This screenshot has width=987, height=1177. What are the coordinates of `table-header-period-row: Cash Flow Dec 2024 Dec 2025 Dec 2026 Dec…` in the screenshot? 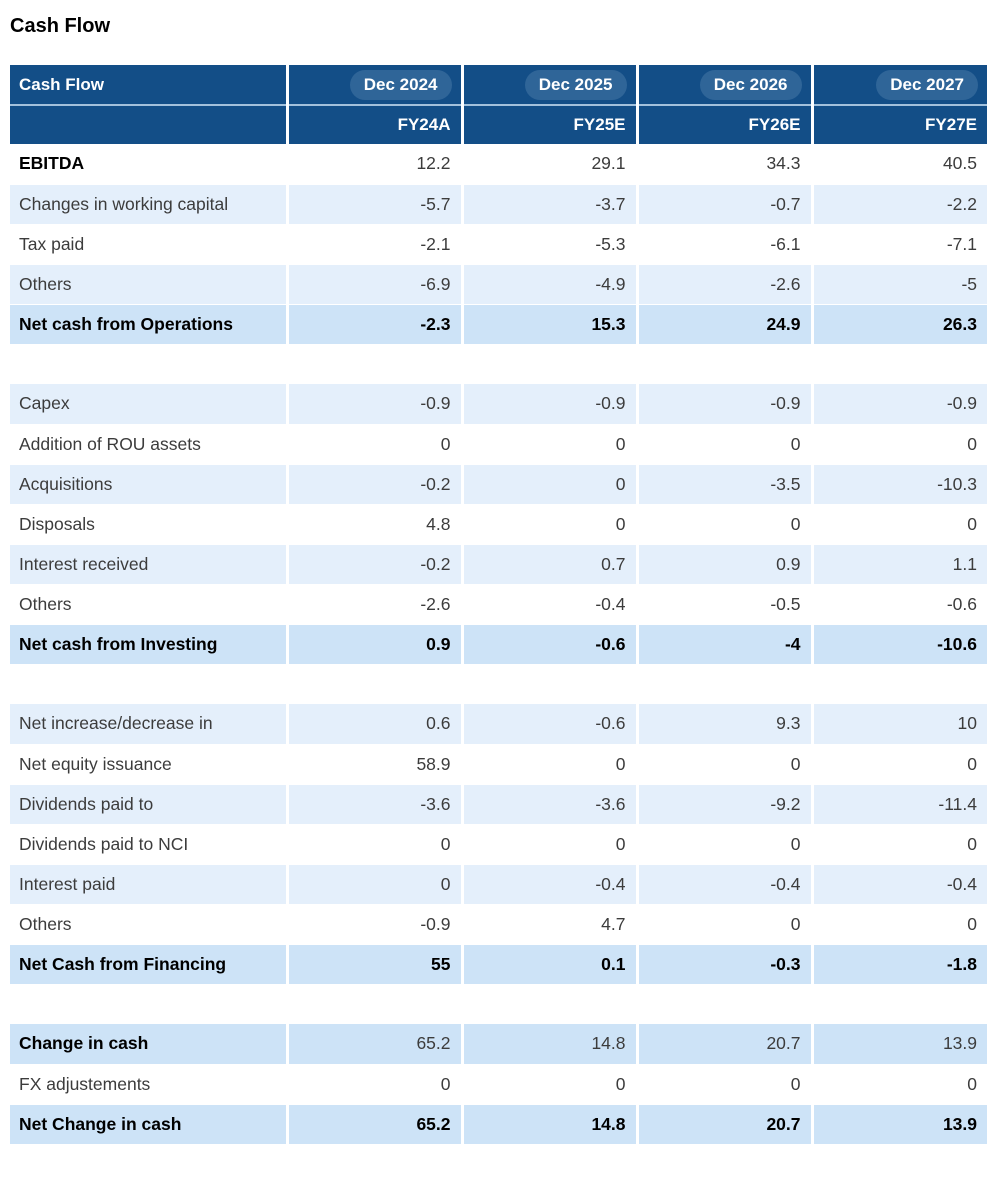 It's located at (498, 85).